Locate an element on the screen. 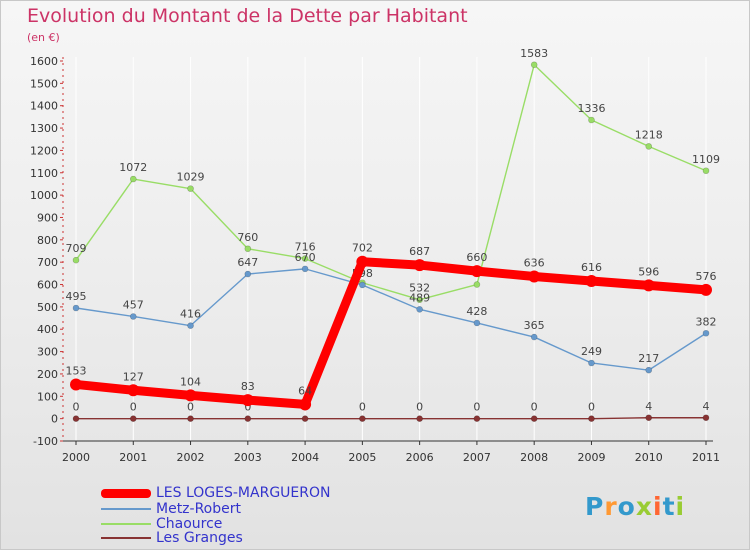 This screenshot has height=550, width=750. y-tick-label: 1100 is located at coordinates (44, 173).